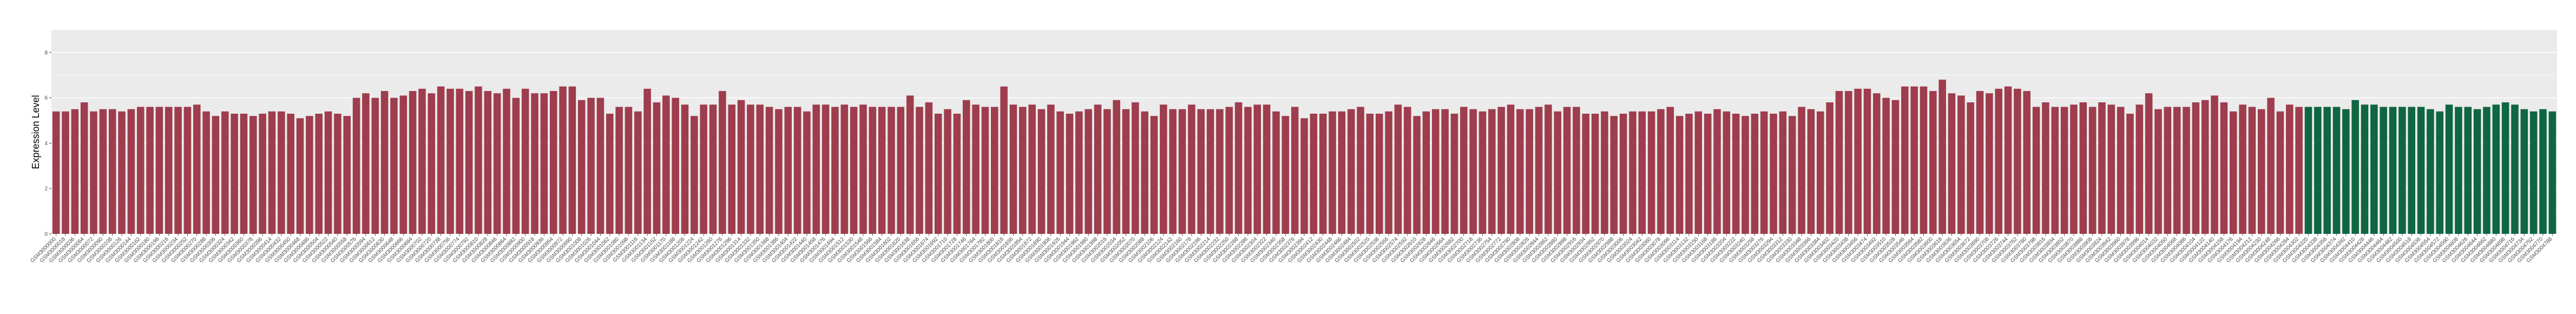 The width and height of the screenshot is (2576, 314). What do you see at coordinates (47, 144) in the screenshot?
I see `y-axis: 0 2 4 6 8` at bounding box center [47, 144].